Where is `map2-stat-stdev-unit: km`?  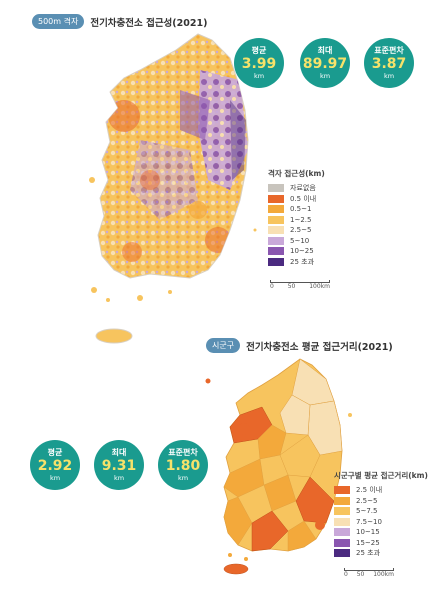 map2-stat-stdev-unit: km is located at coordinates (183, 477).